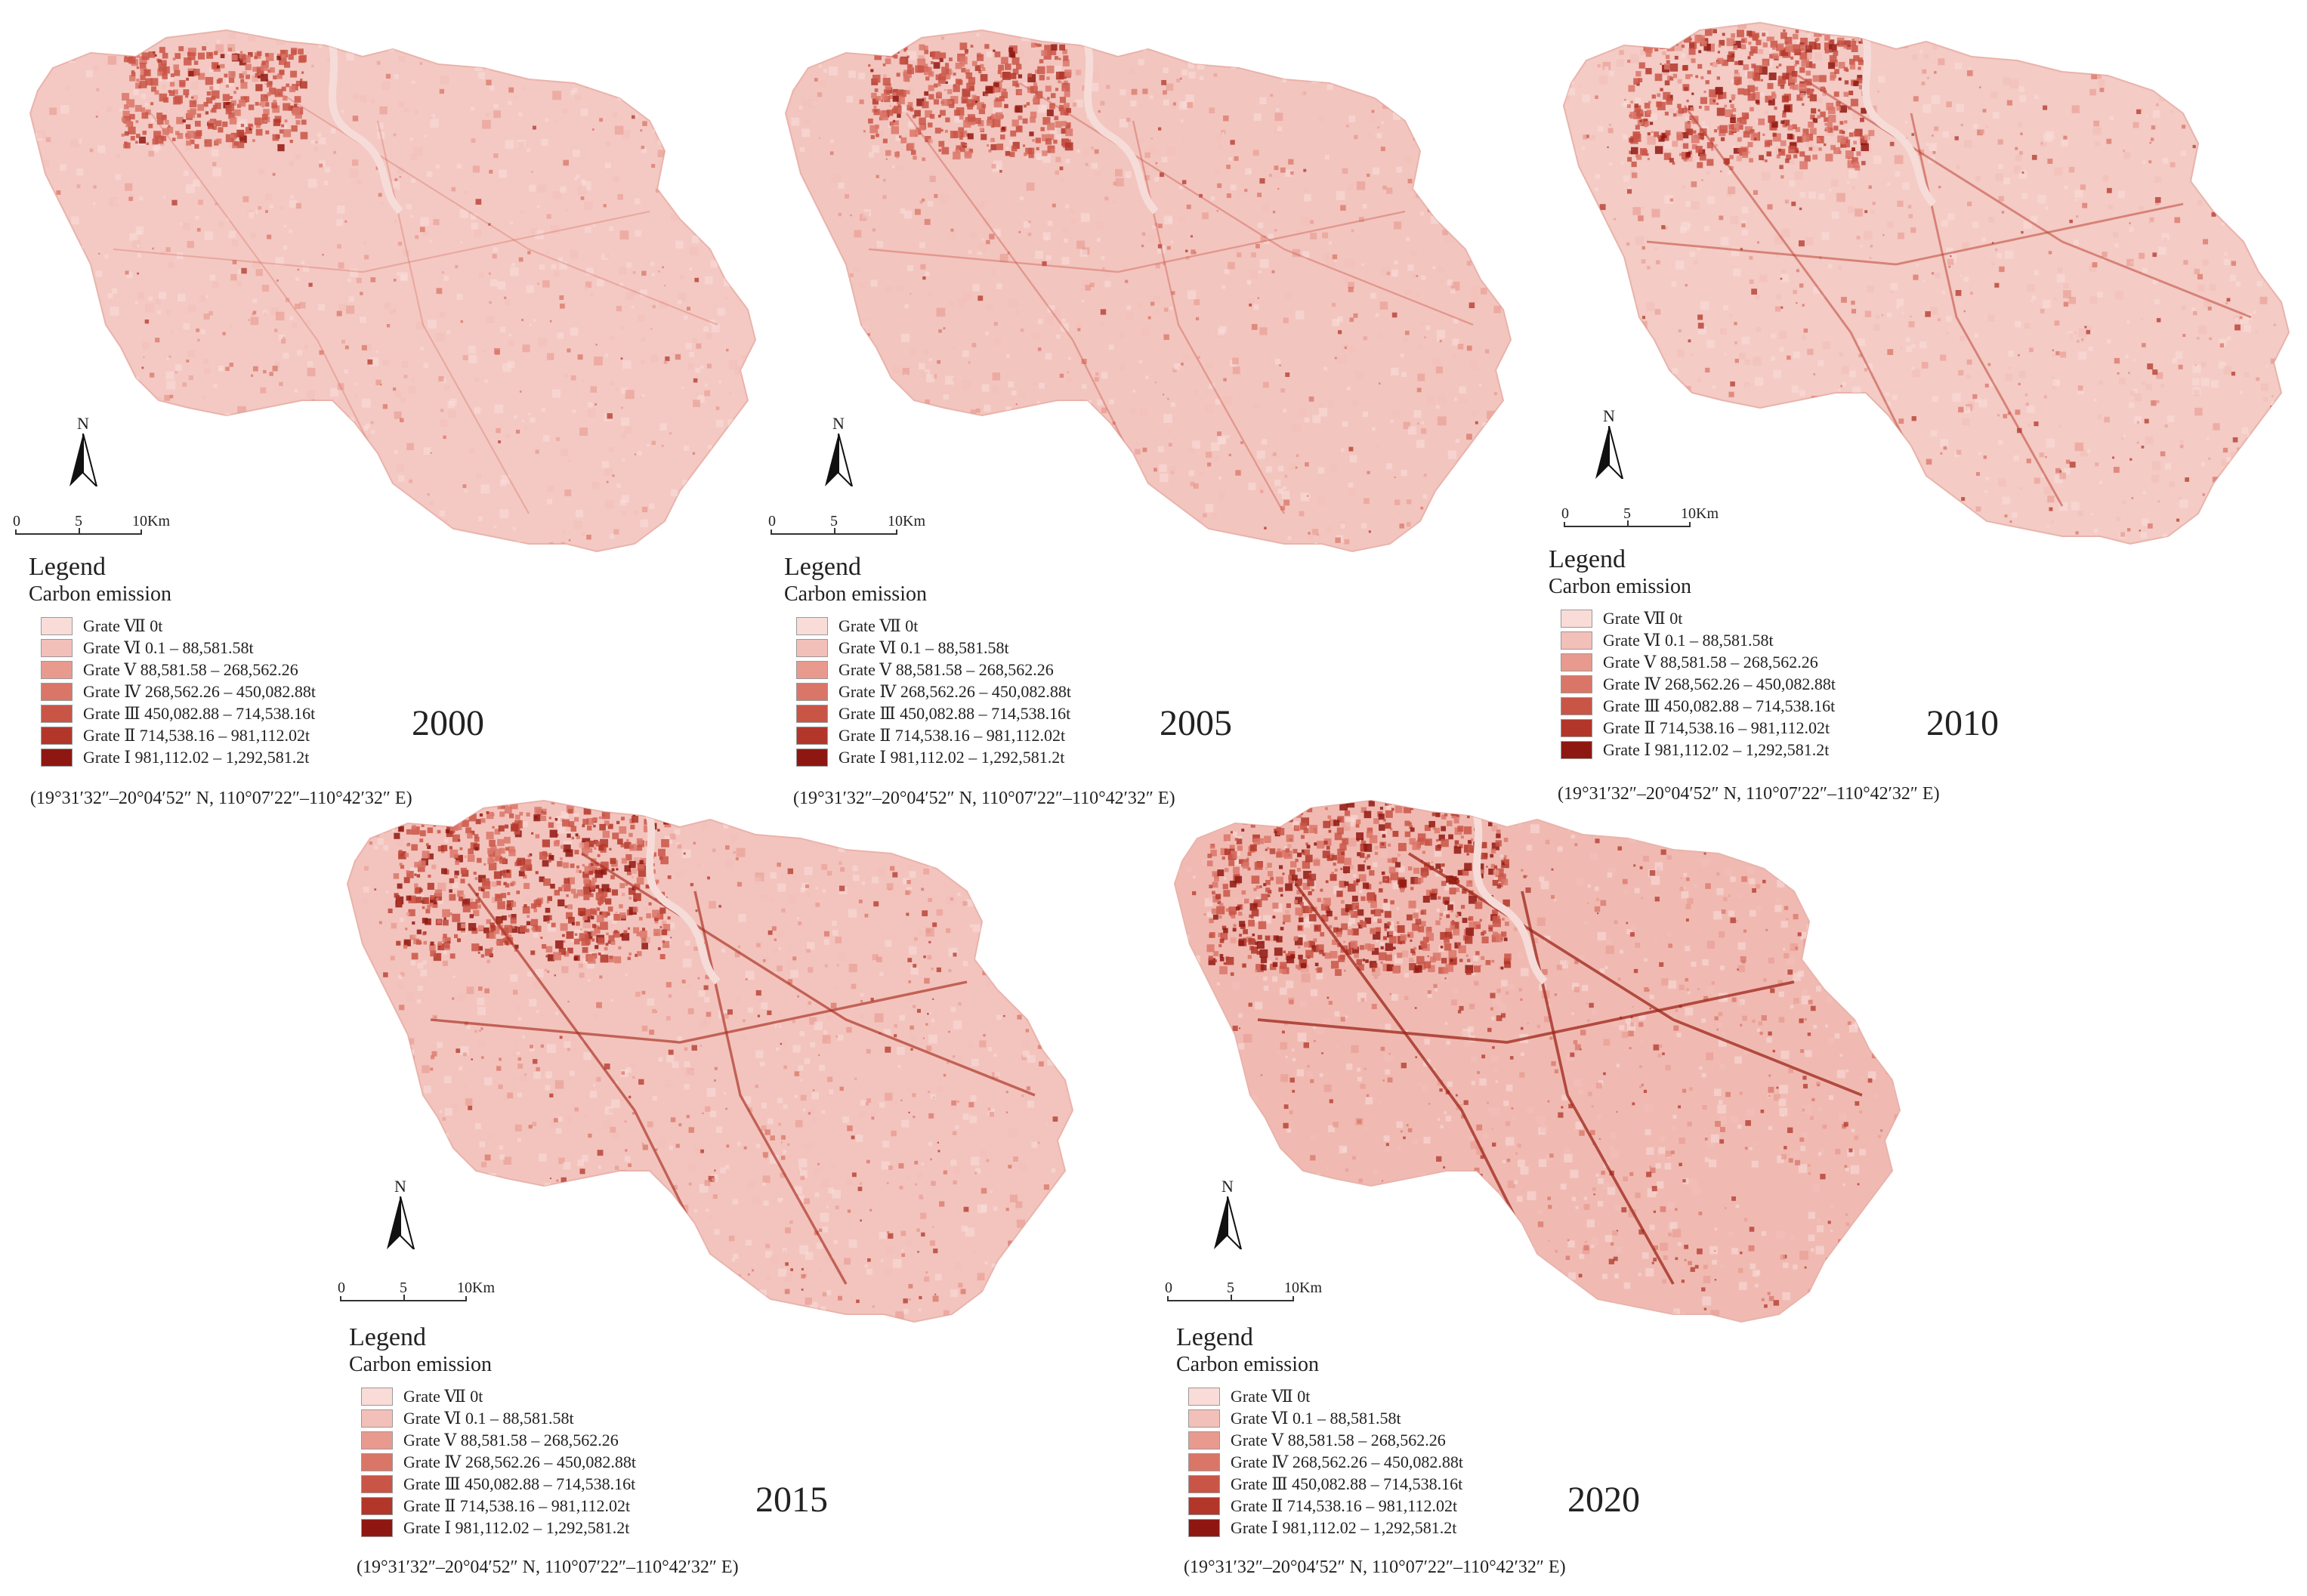 The image size is (2307, 1596). What do you see at coordinates (100, 594) in the screenshot?
I see `legend-subtitle: Carbon emission` at bounding box center [100, 594].